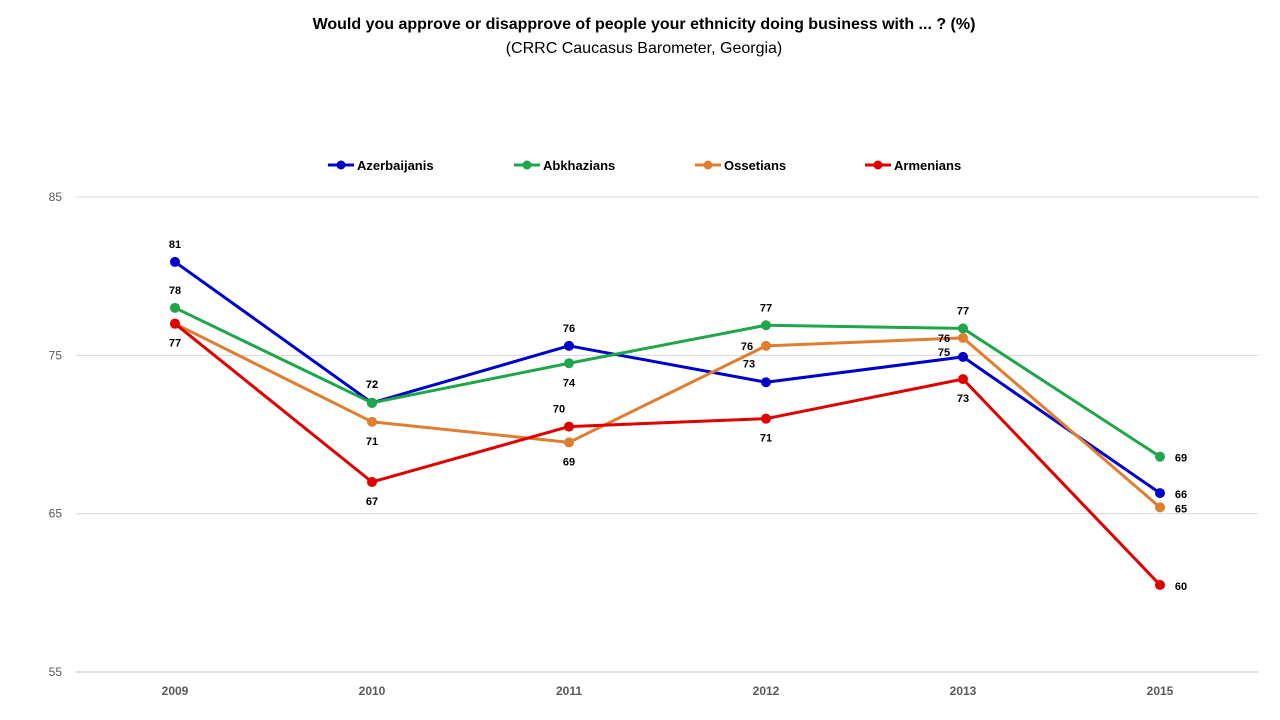 The width and height of the screenshot is (1280, 720). Describe the element at coordinates (569, 691) in the screenshot. I see `x-tick-label: 2011` at that location.